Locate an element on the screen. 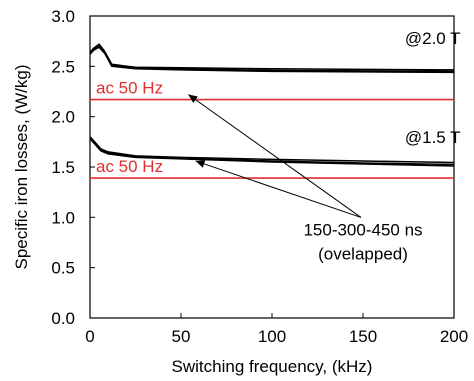 Image resolution: width=474 pixels, height=381 pixels. series-label: @2.0 T is located at coordinates (433, 38).